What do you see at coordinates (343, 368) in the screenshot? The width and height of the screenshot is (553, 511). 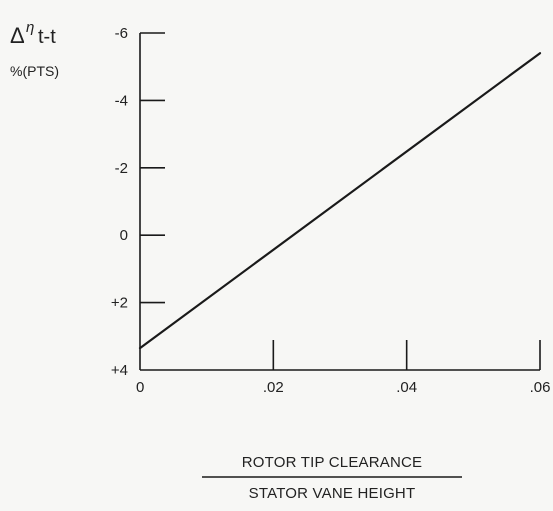 I see `x-ticks-group: 0 .02 .04 .06` at bounding box center [343, 368].